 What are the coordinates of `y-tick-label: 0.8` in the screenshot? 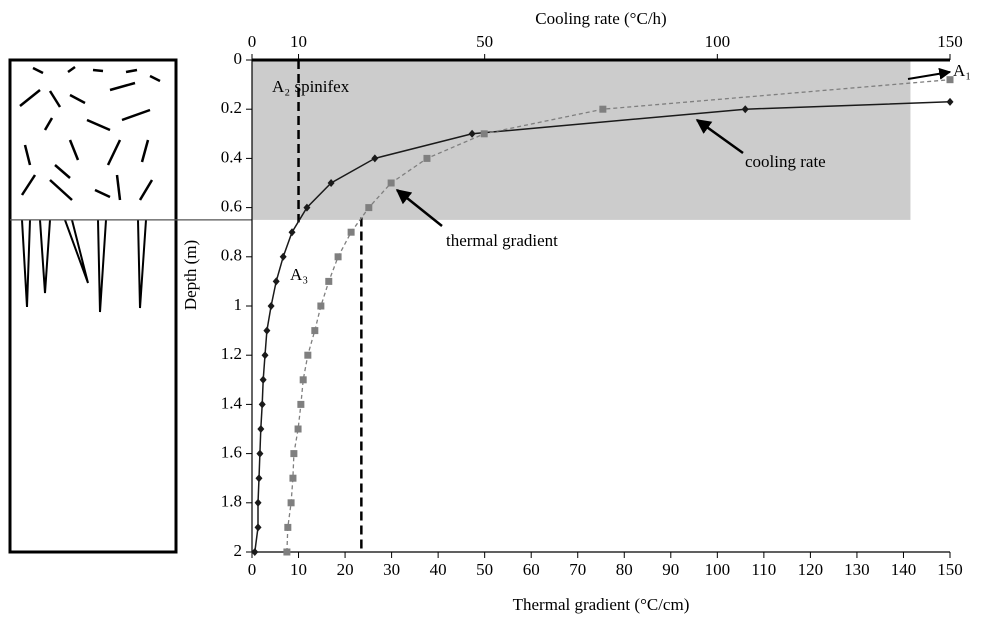 It's located at (231, 255).